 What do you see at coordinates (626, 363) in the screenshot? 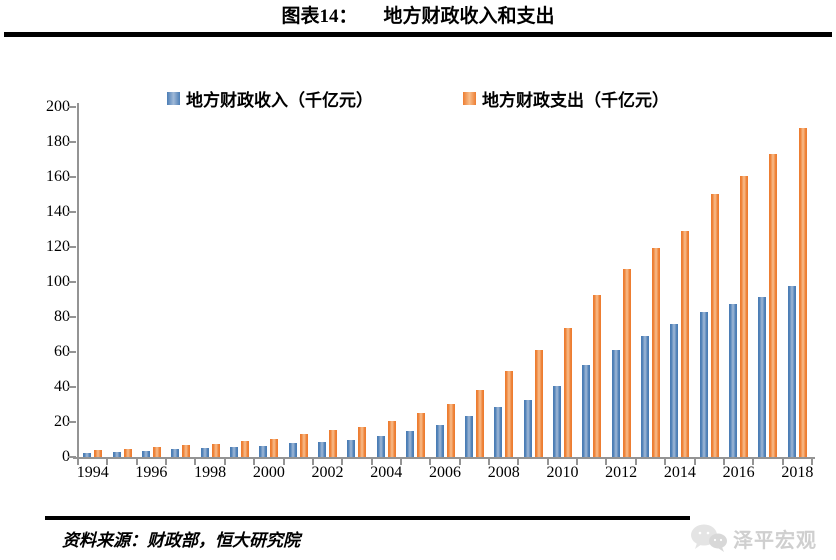
I see `bar-expenditure-2012` at bounding box center [626, 363].